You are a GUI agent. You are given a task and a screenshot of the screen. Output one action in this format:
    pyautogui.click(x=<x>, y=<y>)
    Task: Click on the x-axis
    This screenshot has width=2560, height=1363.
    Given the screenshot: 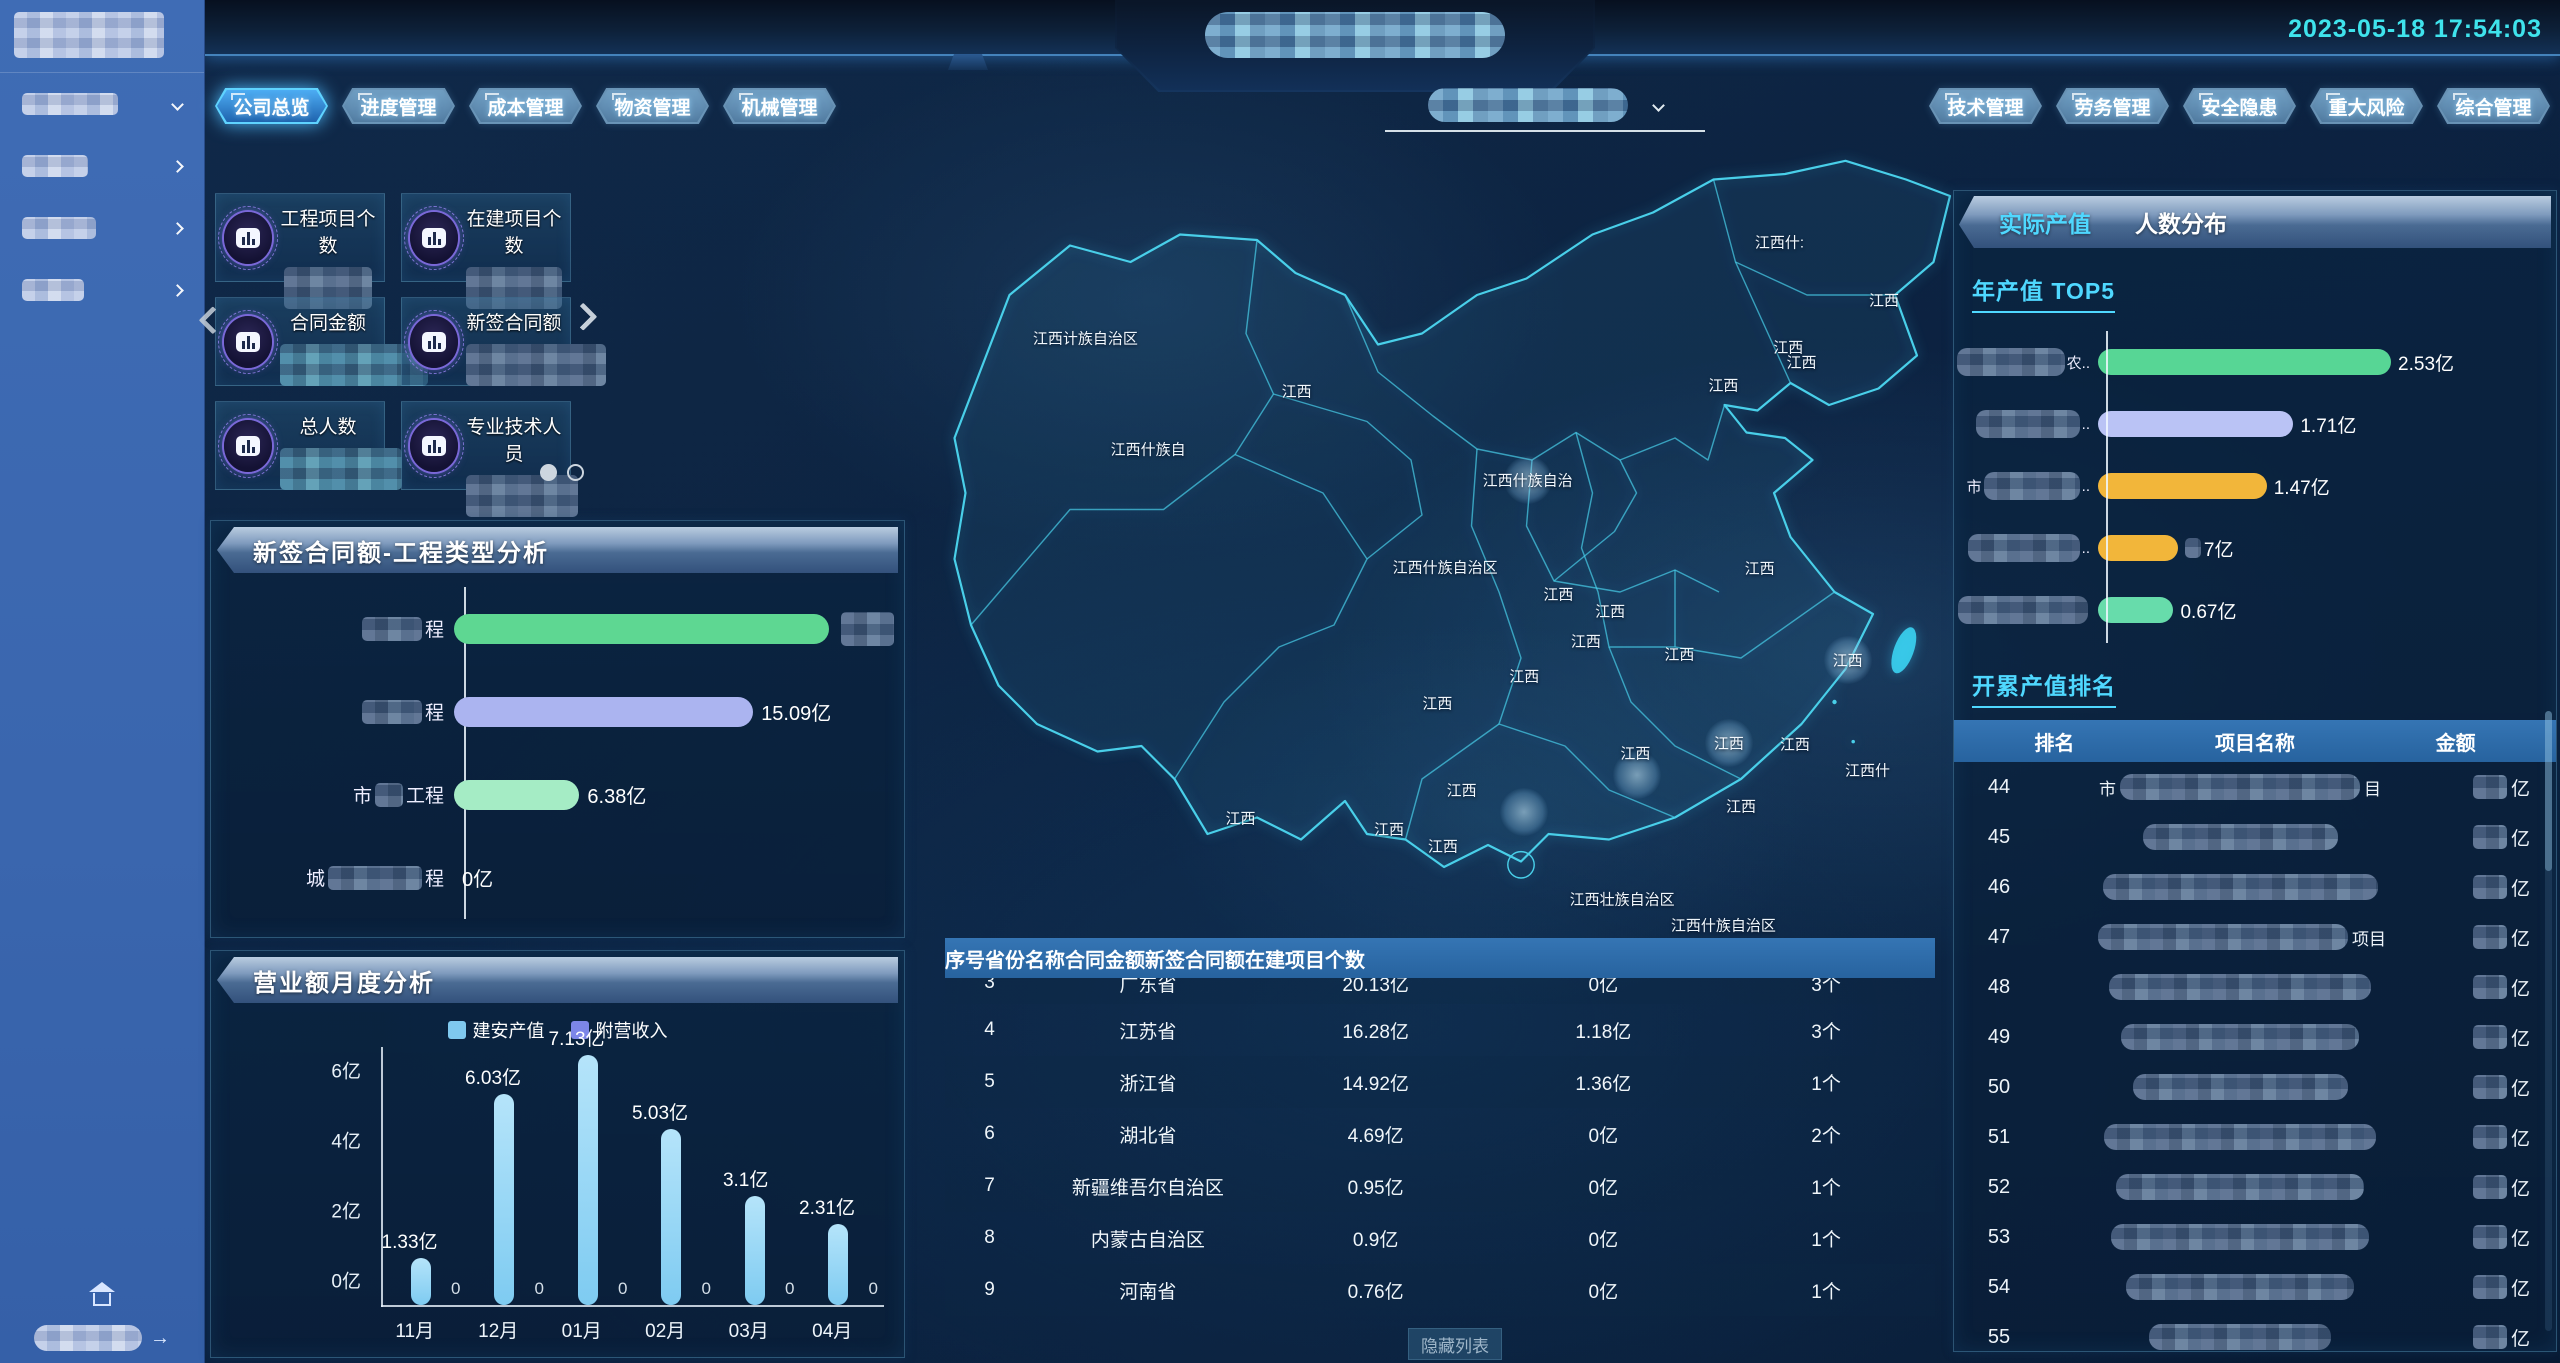 What is the action you would take?
    pyautogui.click(x=632, y=1306)
    